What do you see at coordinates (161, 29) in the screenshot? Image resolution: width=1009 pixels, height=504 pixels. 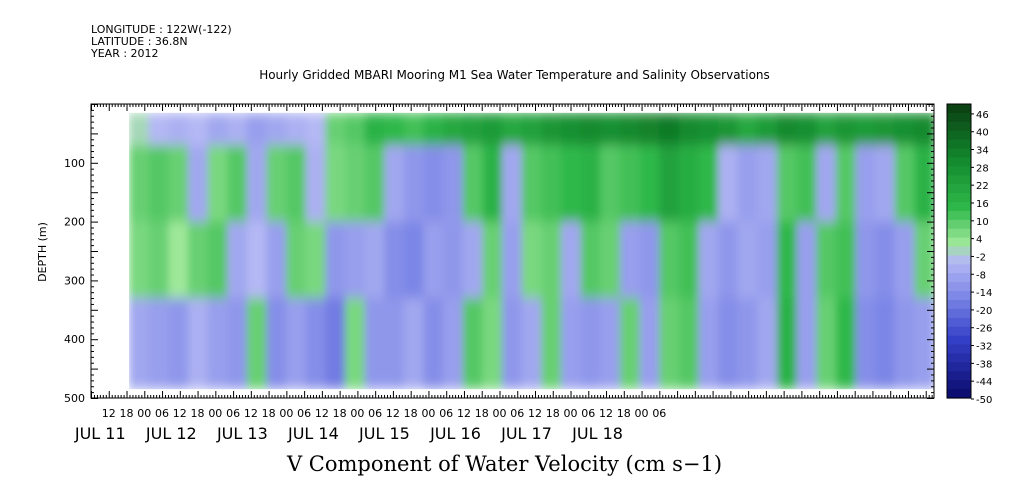 I see `longitude-label: LONGITUDE : 122W(-122)` at bounding box center [161, 29].